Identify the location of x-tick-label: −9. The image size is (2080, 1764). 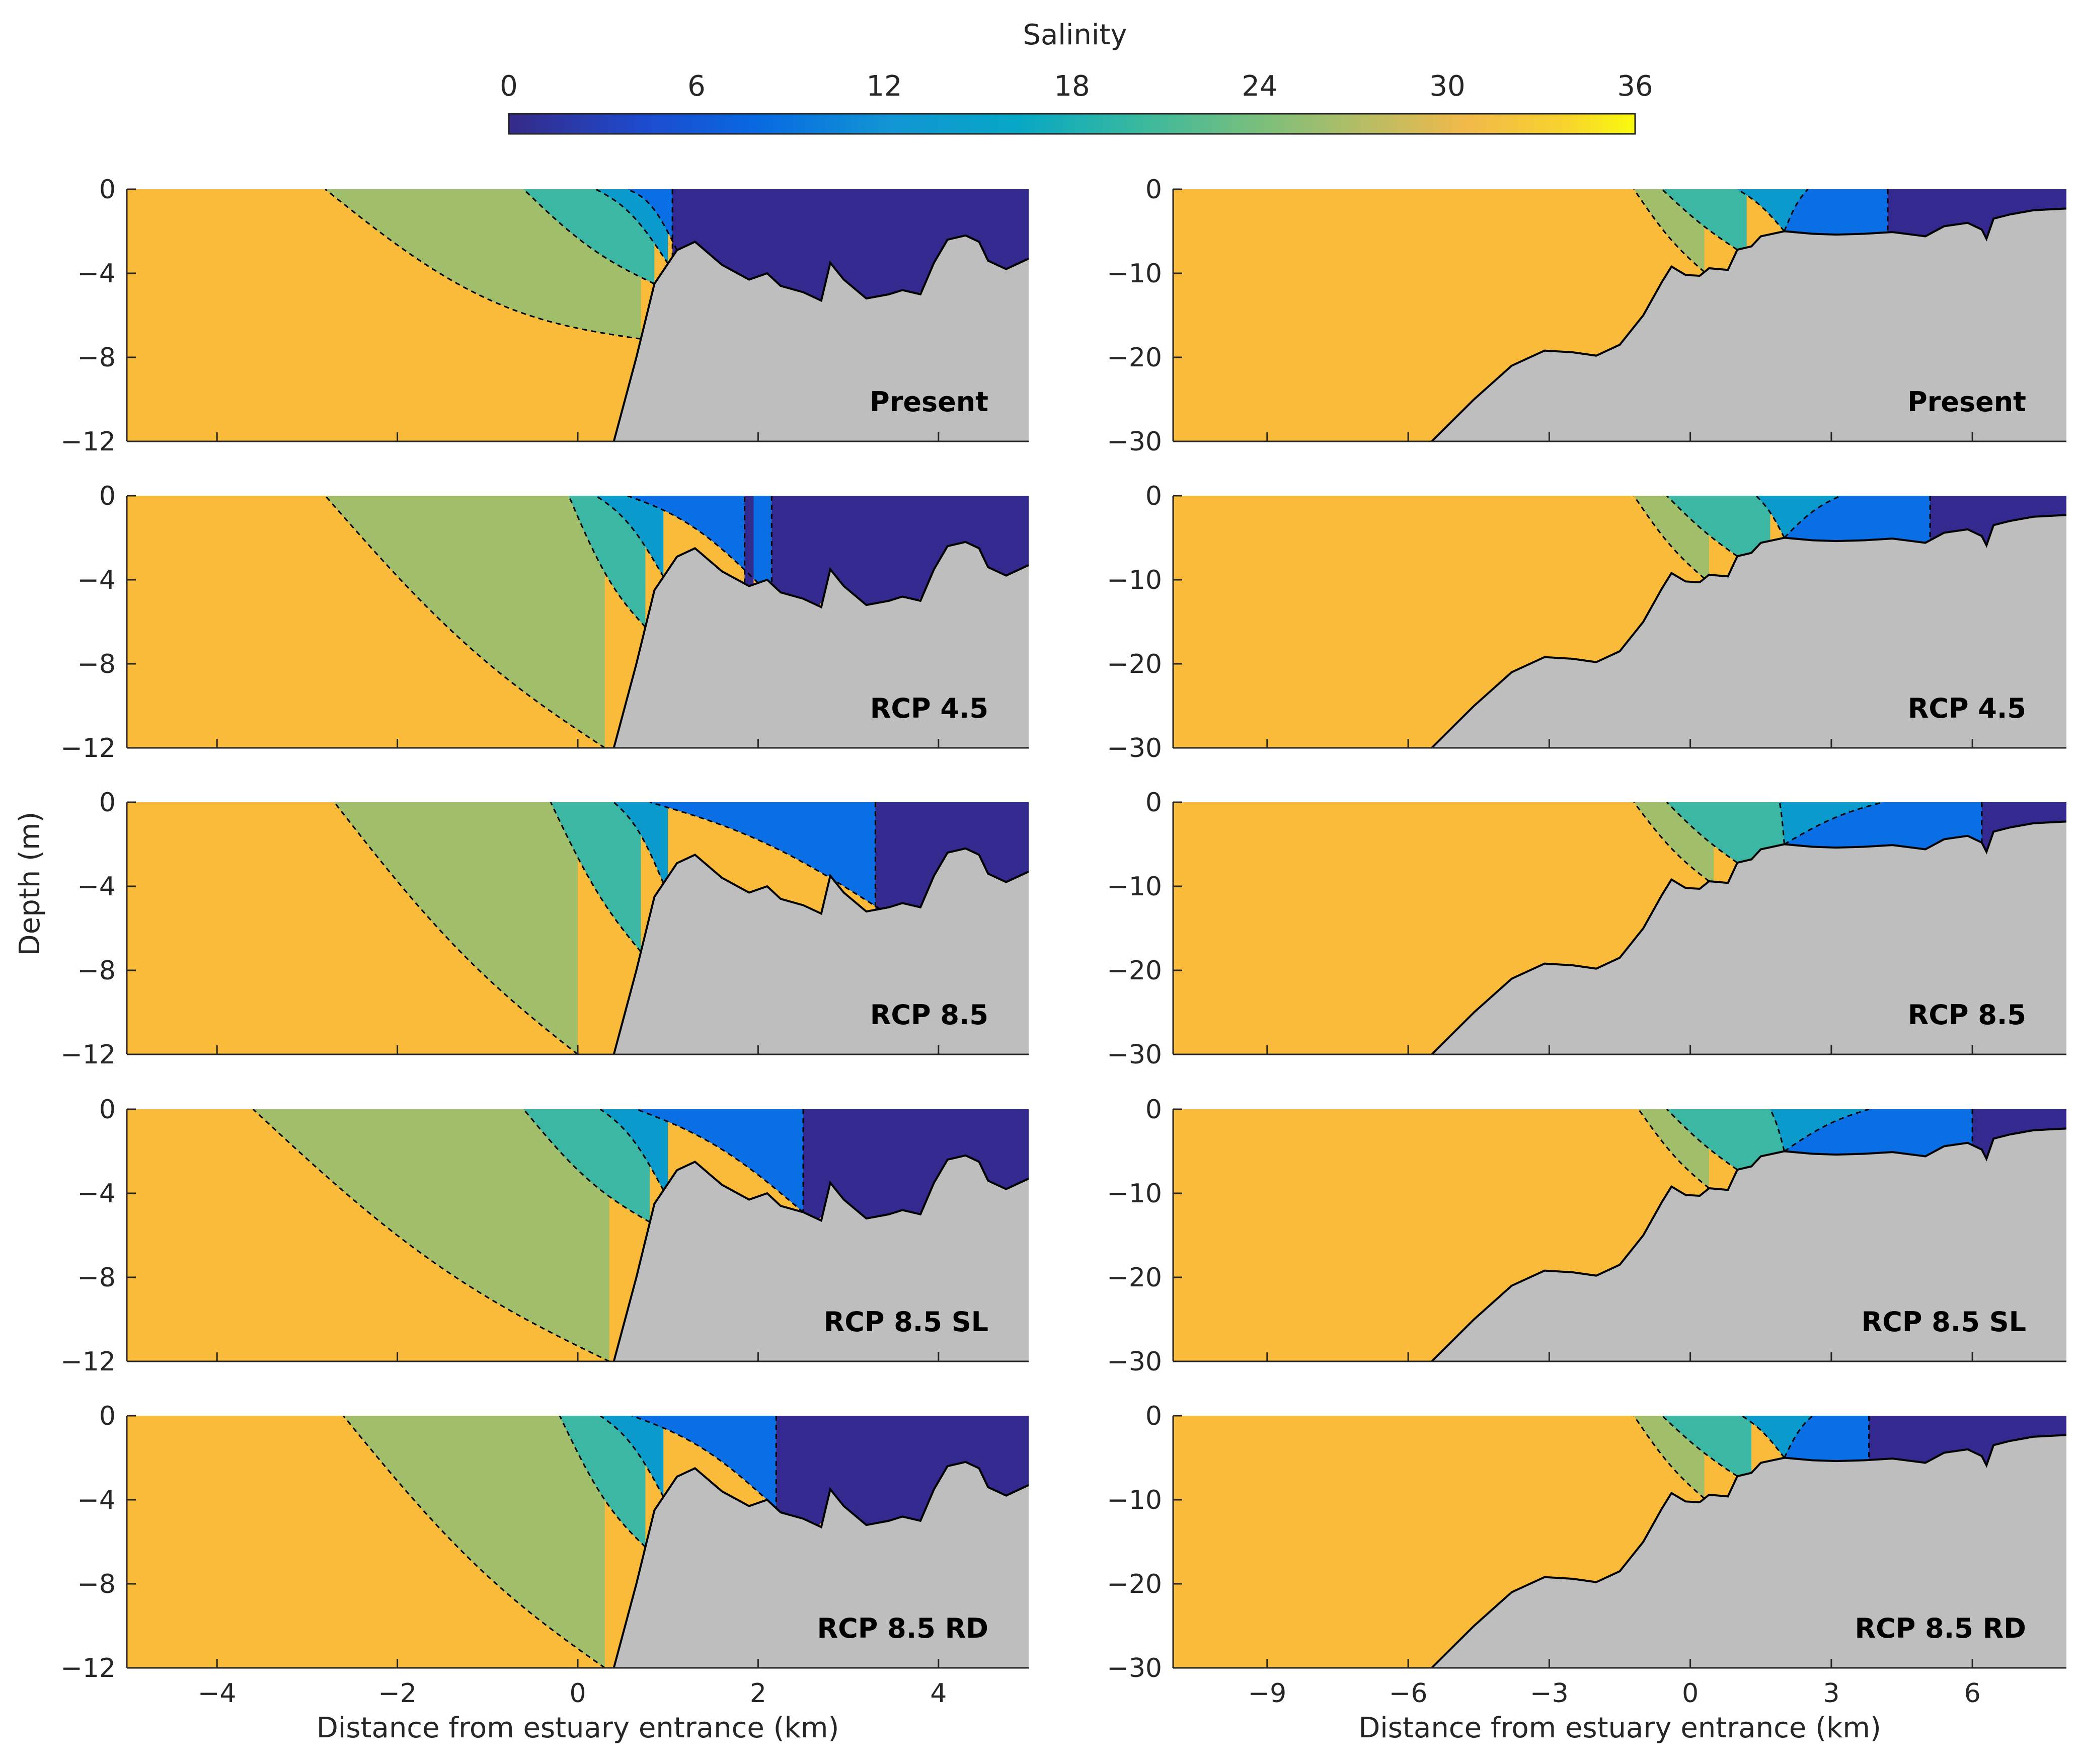
(1267, 1693).